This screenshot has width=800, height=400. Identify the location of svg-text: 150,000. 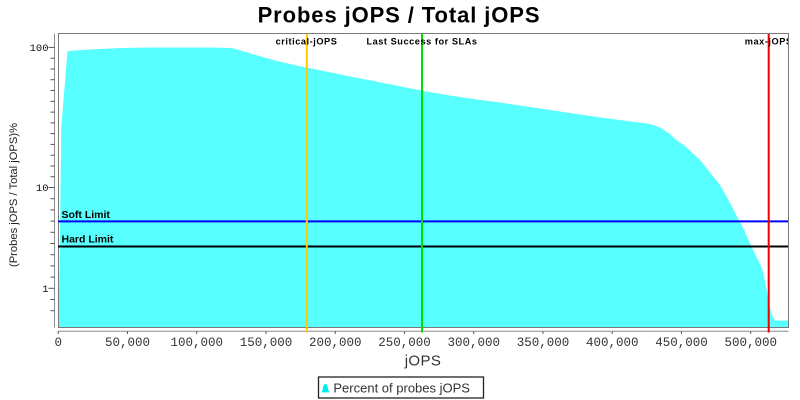
(266, 343).